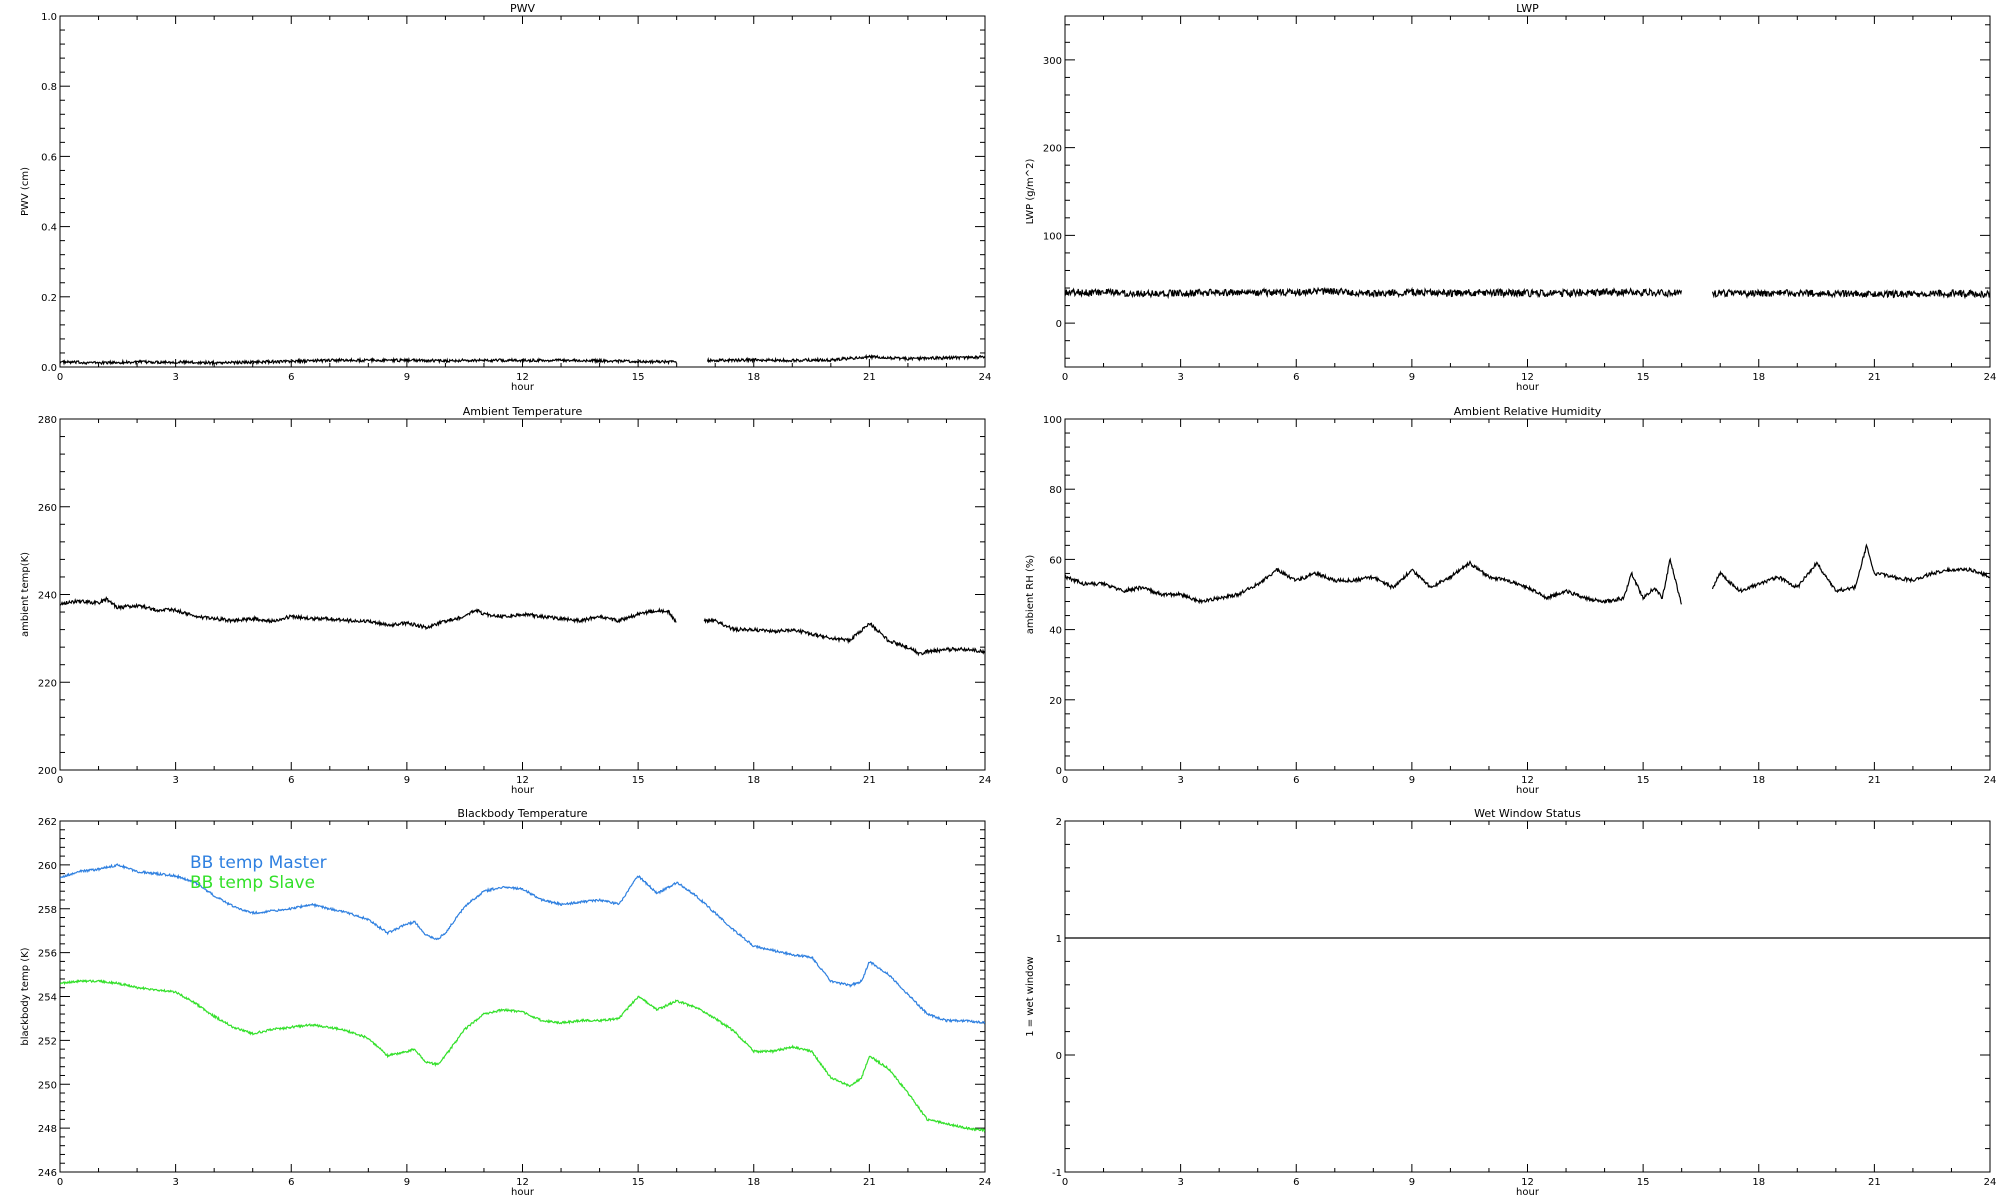 The height and width of the screenshot is (1200, 2000). What do you see at coordinates (1527, 8) in the screenshot?
I see `panel-title: LWP` at bounding box center [1527, 8].